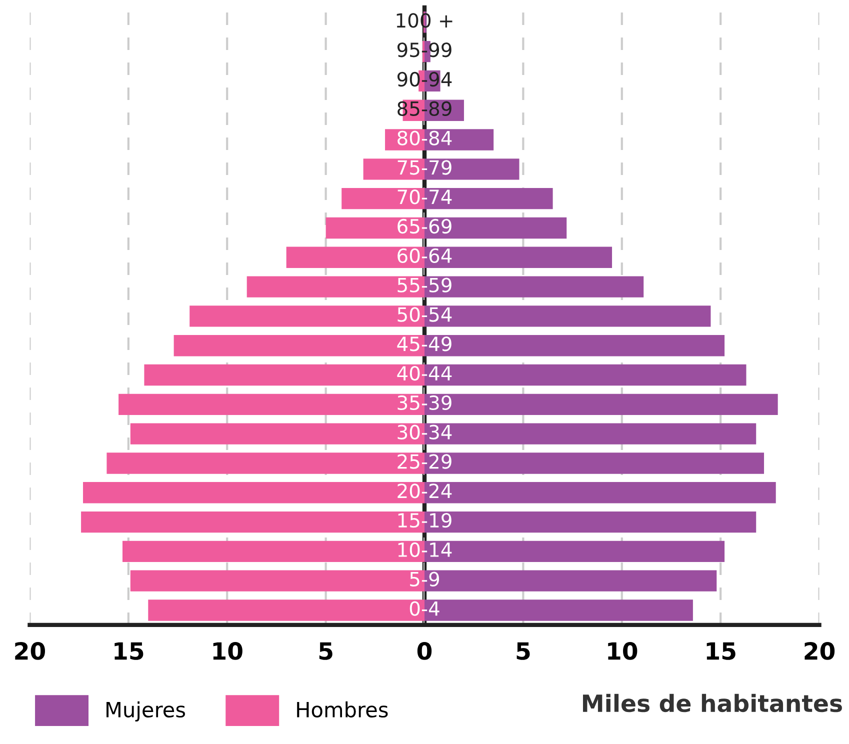 This screenshot has height=744, width=849. Describe the element at coordinates (425, 138) in the screenshot. I see `y-tick-label: 80-84` at that location.